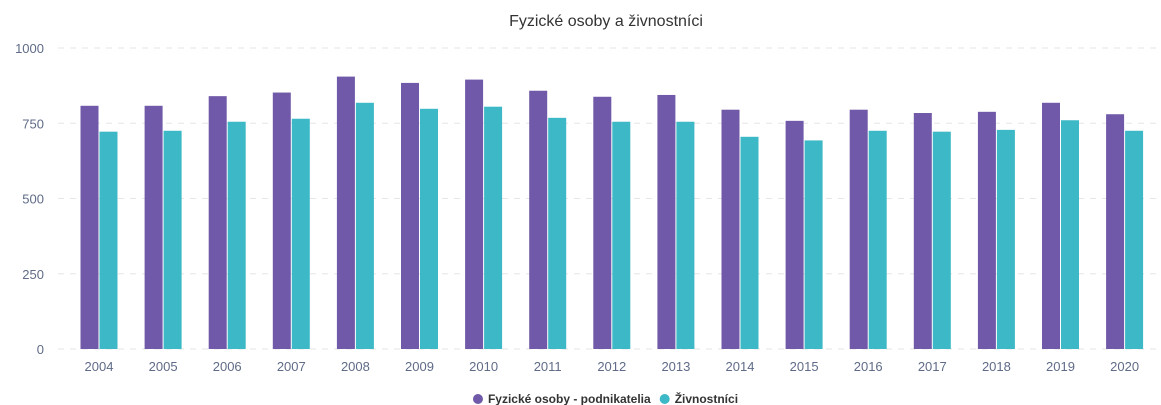 The width and height of the screenshot is (1161, 405). What do you see at coordinates (941, 240) in the screenshot?
I see `bar-zivnostnici-2017` at bounding box center [941, 240].